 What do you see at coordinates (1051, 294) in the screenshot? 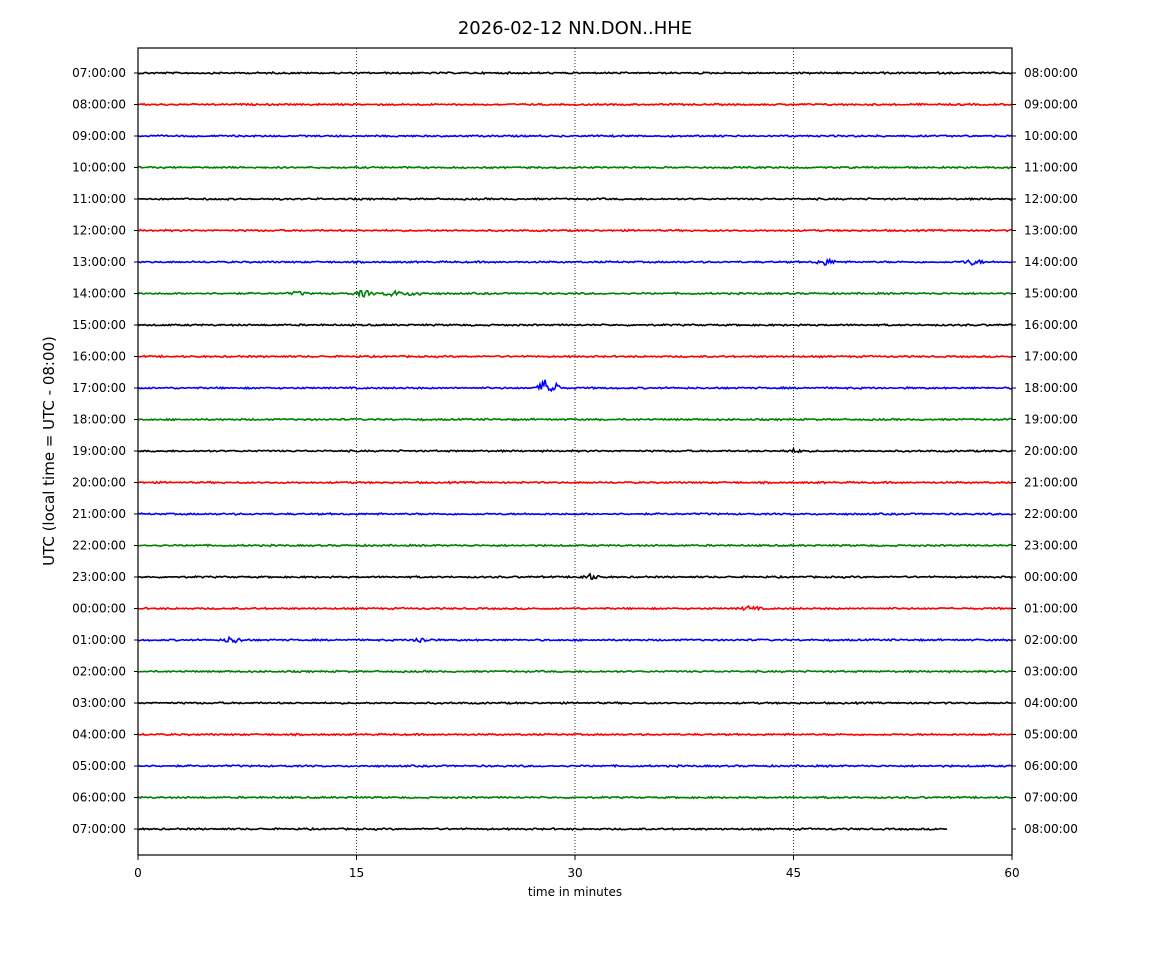
I see `right-tick-label-7: 15:00:00` at bounding box center [1051, 294].